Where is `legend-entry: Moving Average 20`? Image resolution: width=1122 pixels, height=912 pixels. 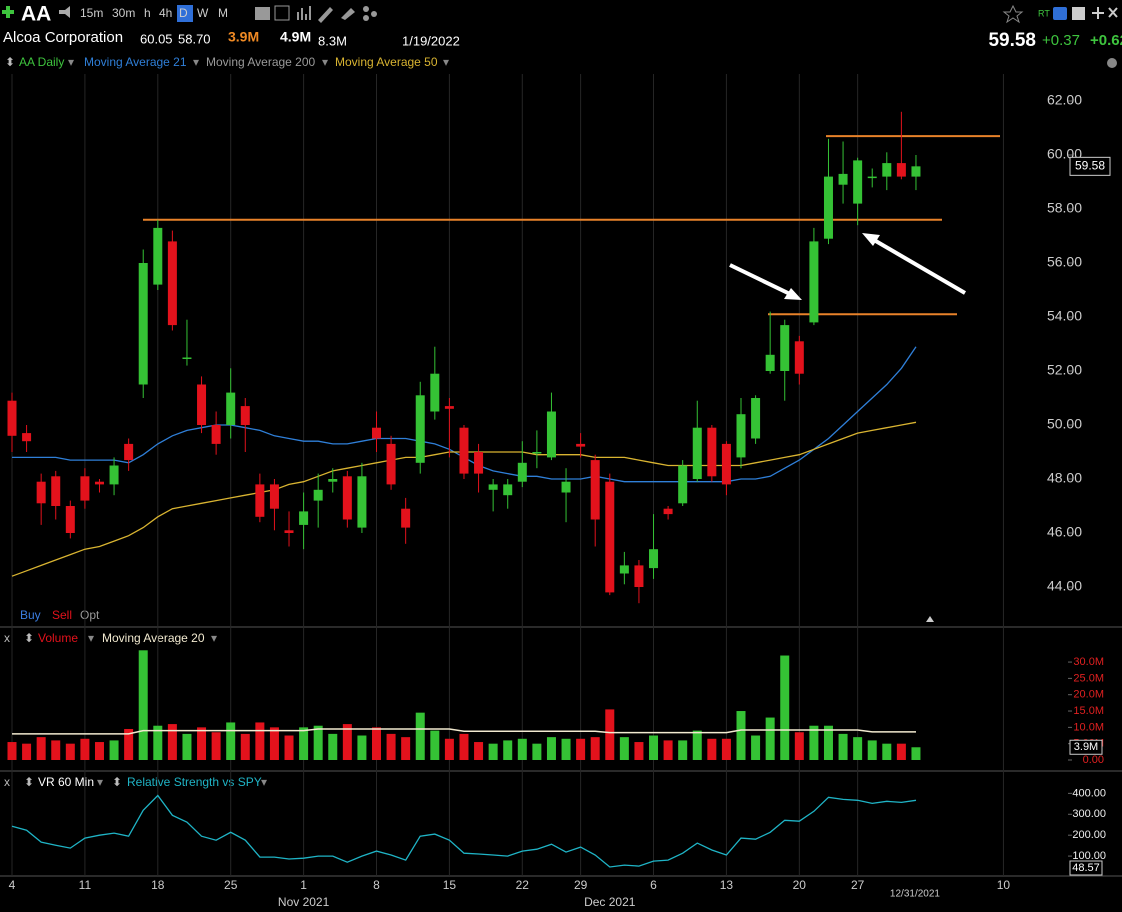
legend-entry: Moving Average 20 is located at coordinates (153, 638).